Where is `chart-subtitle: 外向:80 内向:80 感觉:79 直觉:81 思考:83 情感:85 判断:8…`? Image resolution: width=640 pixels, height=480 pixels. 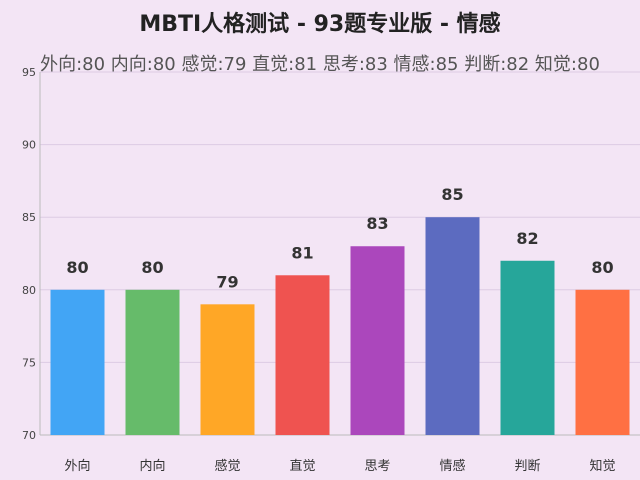
chart-subtitle: 外向:80 内向:80 感觉:79 直觉:81 思考:83 情感:85 判断:8… is located at coordinates (320, 64).